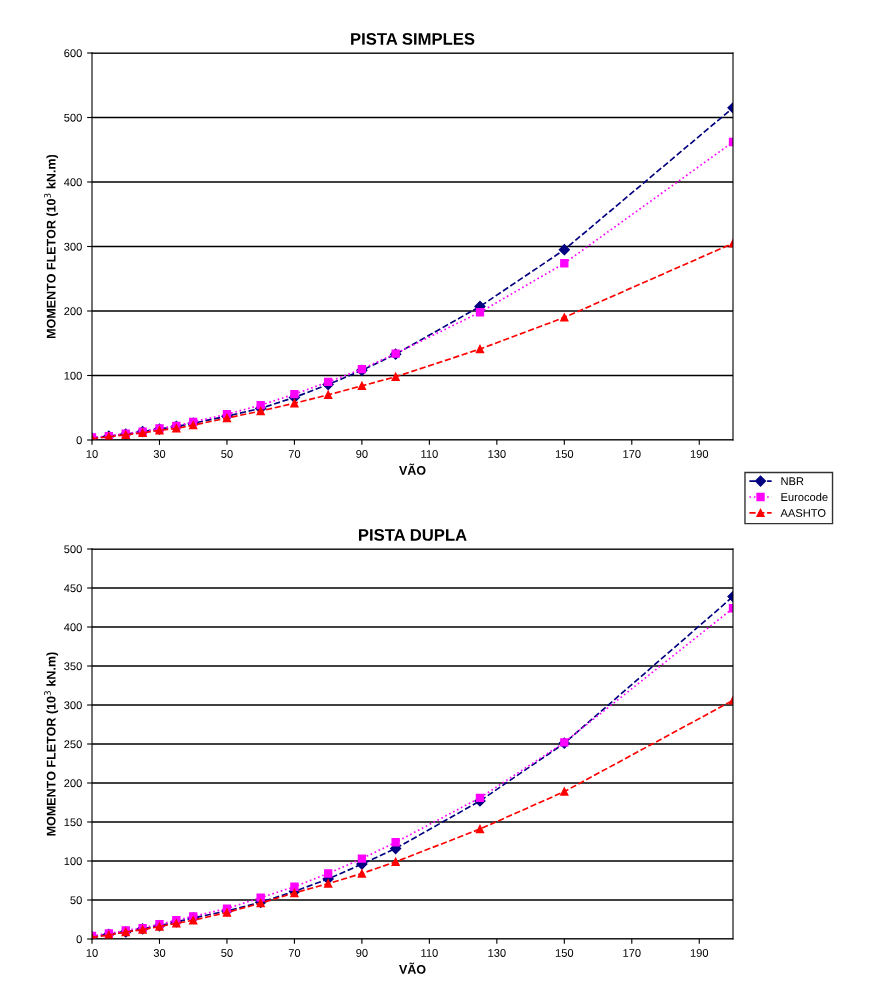 The image size is (884, 1001). Describe the element at coordinates (73, 666) in the screenshot. I see `y-tick-label: 350` at that location.